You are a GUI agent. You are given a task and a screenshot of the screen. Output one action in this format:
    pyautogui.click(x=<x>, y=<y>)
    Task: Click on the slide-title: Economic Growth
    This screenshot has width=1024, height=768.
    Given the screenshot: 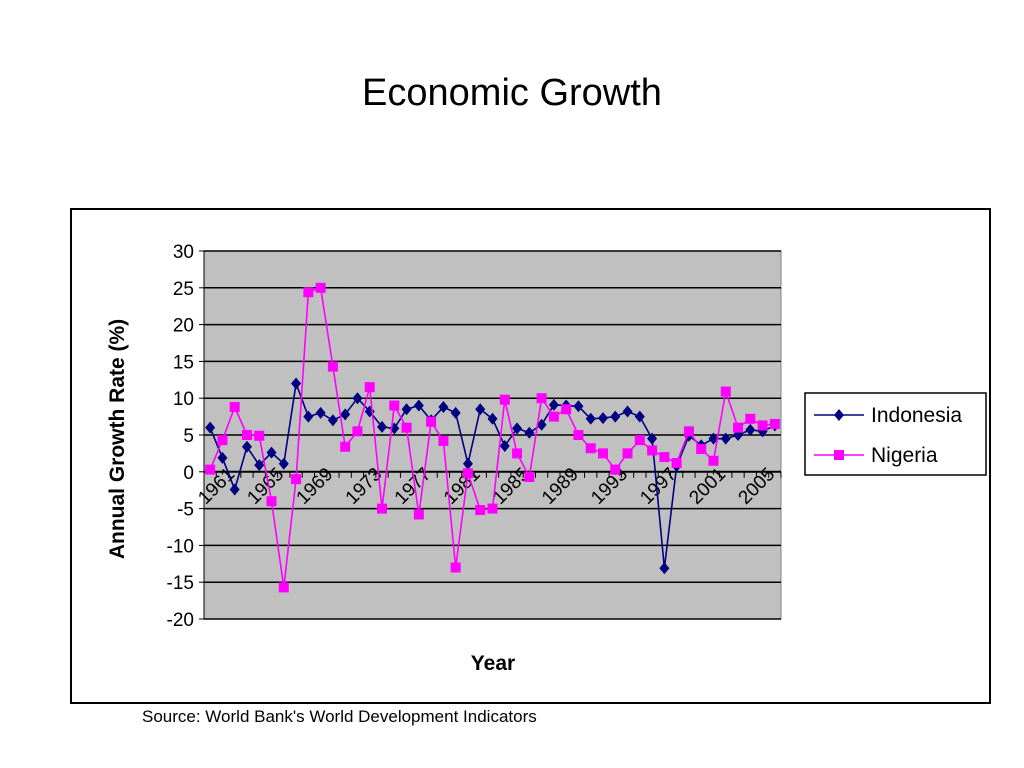 What is the action you would take?
    pyautogui.click(x=512, y=93)
    